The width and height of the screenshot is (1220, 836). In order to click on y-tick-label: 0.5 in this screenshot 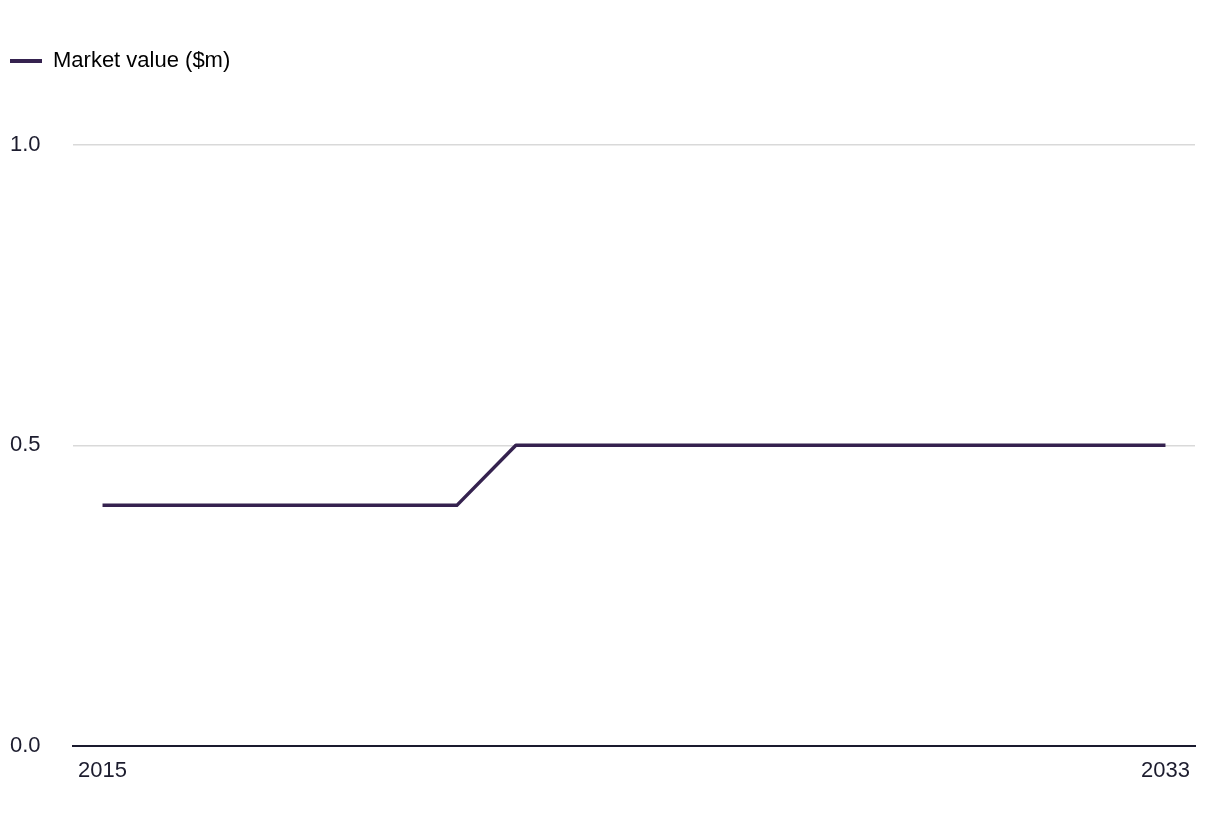, I will do `click(25, 444)`.